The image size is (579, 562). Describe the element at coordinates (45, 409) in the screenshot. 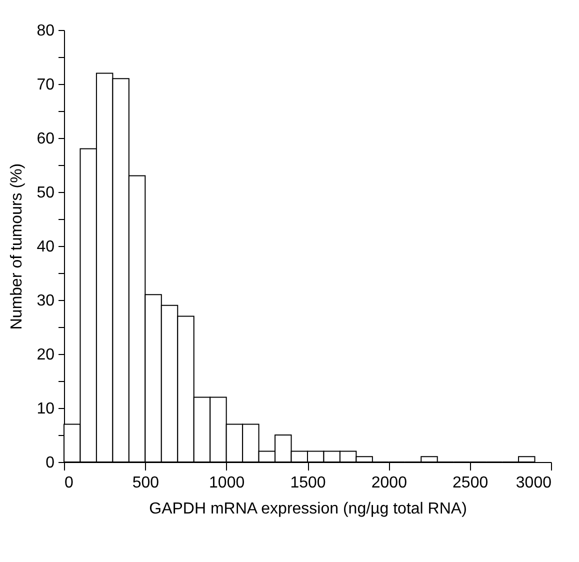

I see `y-tick-label: 10` at that location.